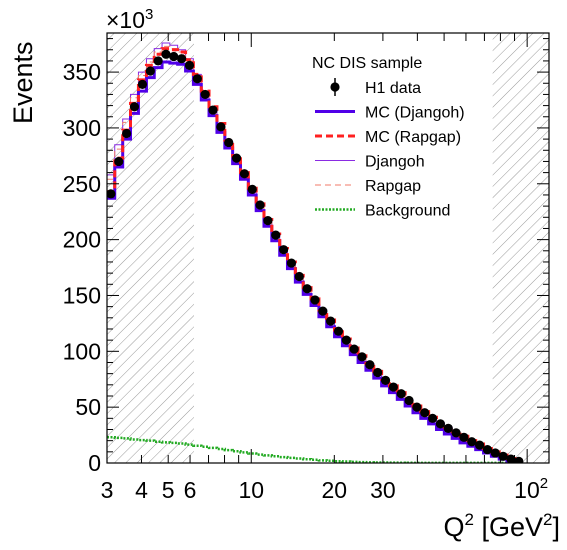  Describe the element at coordinates (251, 490) in the screenshot. I see `x-tick-label: 10` at that location.